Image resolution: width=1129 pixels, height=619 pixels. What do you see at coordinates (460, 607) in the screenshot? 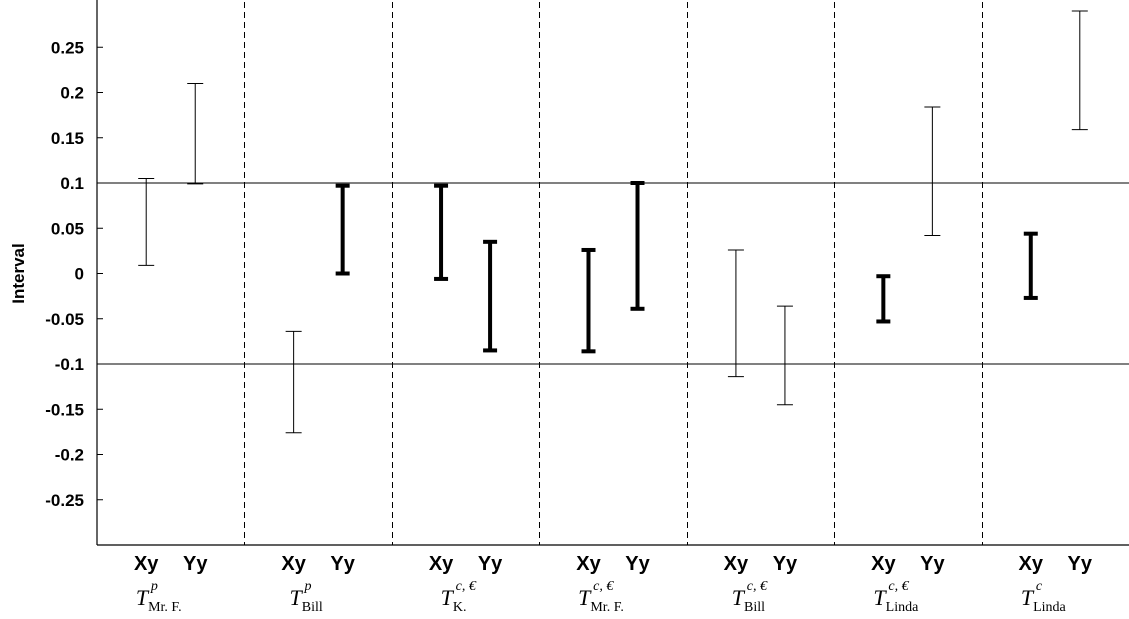
I see `group-label-subscript: K.` at bounding box center [460, 607].